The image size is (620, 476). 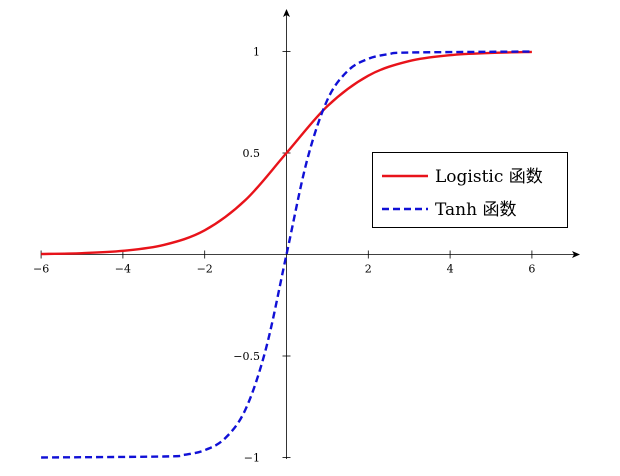 What do you see at coordinates (489, 177) in the screenshot?
I see `legend-label-logistic: Logistic 函数` at bounding box center [489, 177].